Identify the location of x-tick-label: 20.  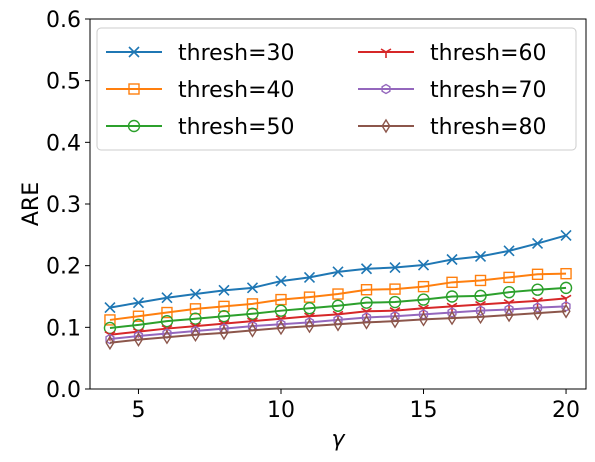
(566, 410).